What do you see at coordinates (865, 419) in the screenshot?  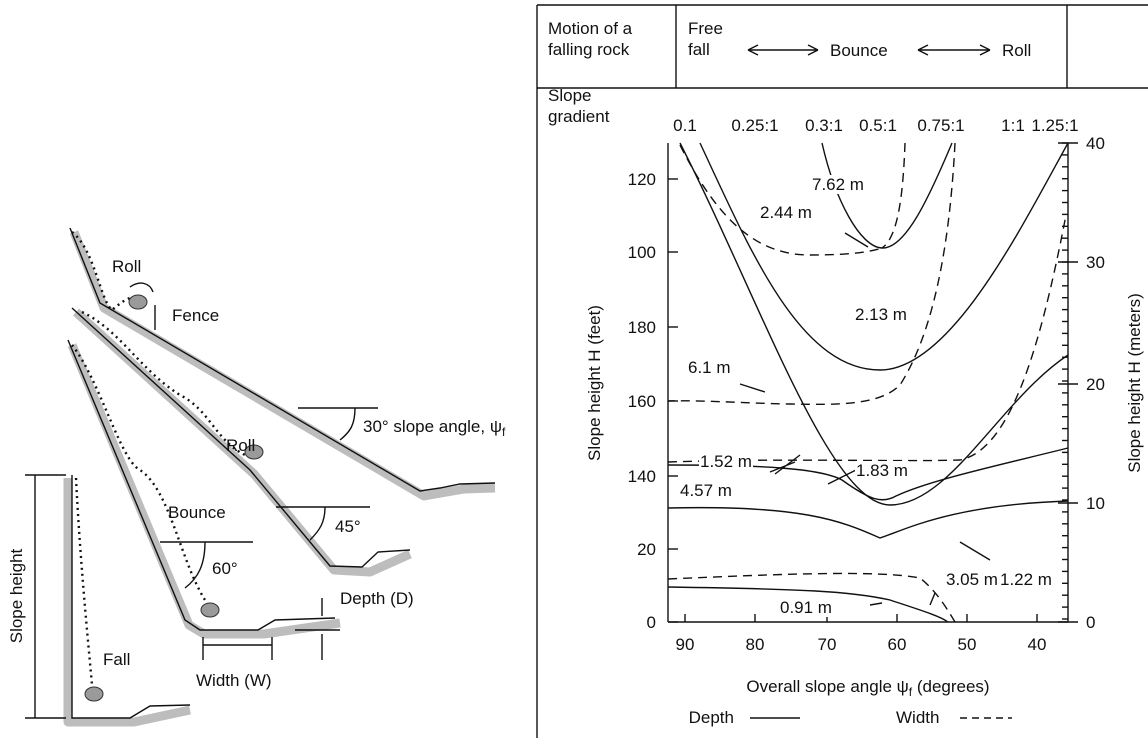 I see `leader-line` at bounding box center [865, 419].